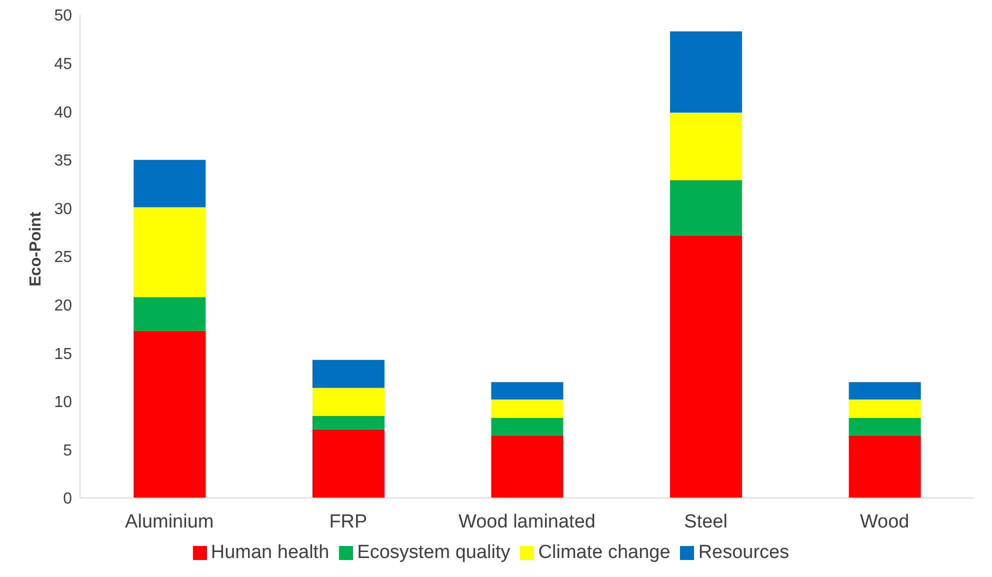  Describe the element at coordinates (63, 354) in the screenshot. I see `y-tick-label: 15` at that location.